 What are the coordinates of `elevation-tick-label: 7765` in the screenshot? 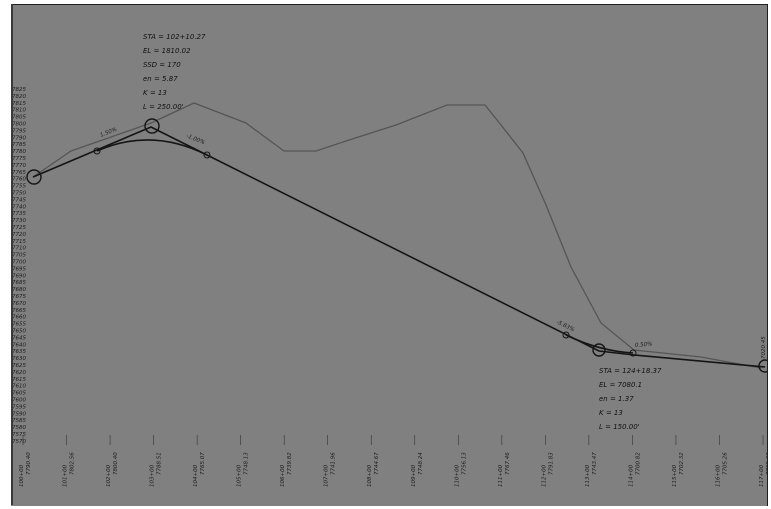 It's located at (19, 173).